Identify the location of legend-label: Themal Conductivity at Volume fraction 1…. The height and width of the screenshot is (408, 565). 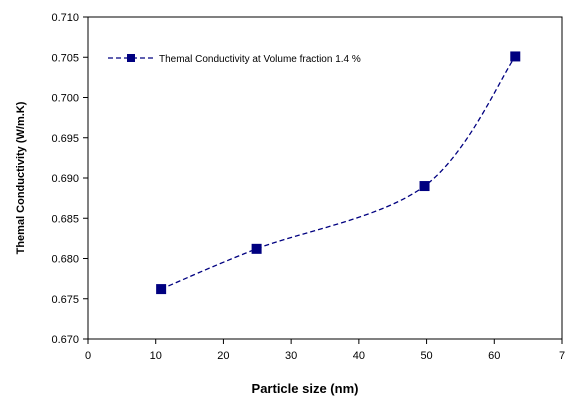
(260, 59).